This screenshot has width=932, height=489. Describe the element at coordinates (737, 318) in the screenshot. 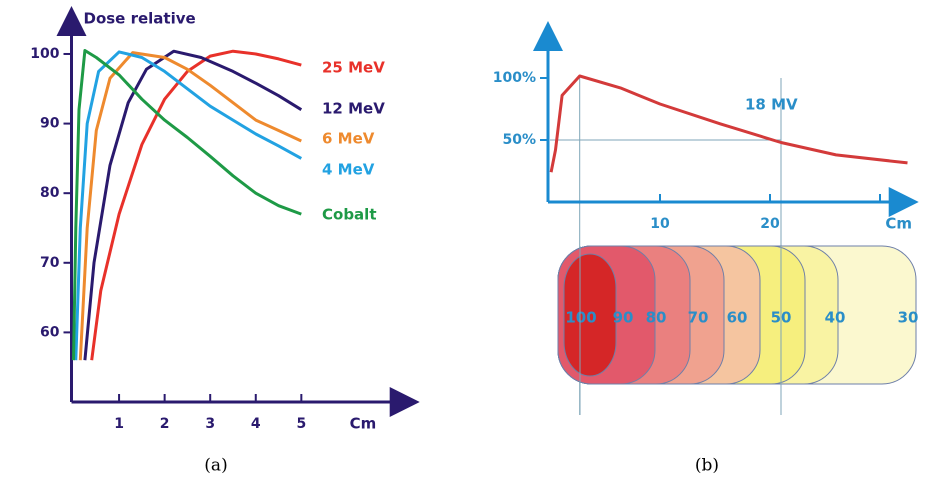

I see `isodose-label: 60` at that location.